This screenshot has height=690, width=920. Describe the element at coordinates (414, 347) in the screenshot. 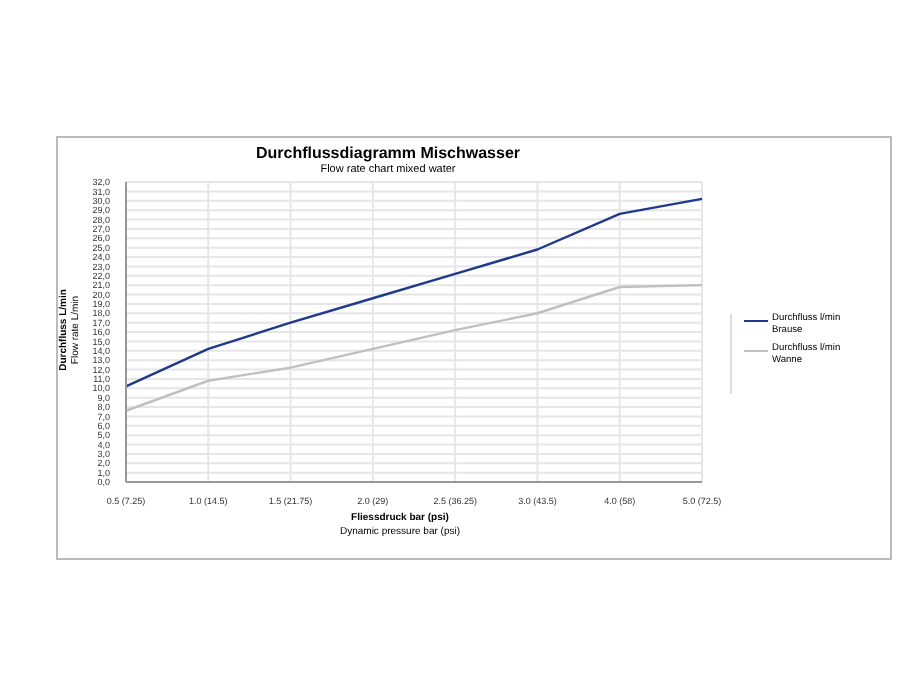

I see `line-series` at that location.